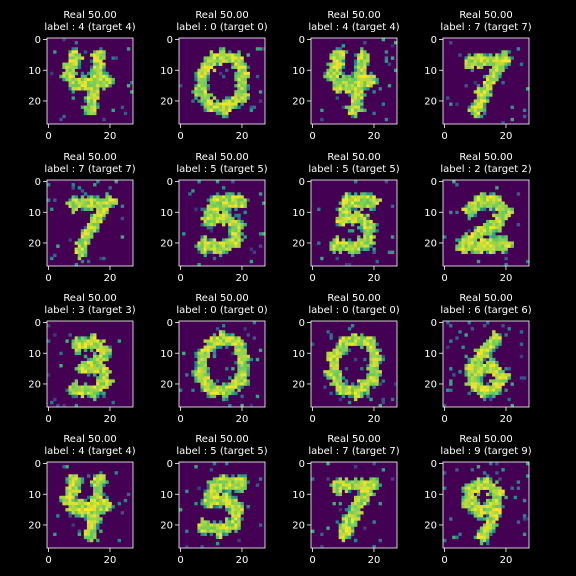 The image size is (576, 576). What do you see at coordinates (89, 439) in the screenshot?
I see `panel-title: Real 50.00` at bounding box center [89, 439].